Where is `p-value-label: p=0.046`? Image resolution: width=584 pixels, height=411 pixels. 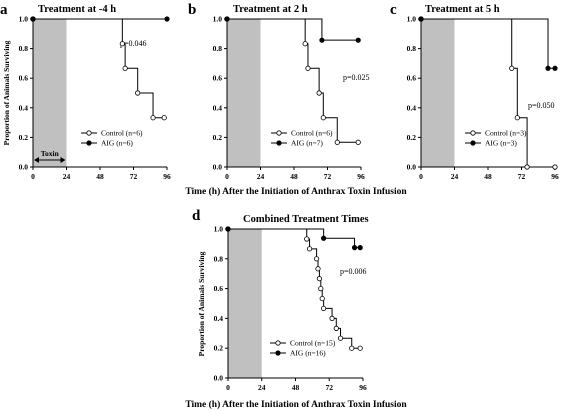 p-value-label: p=0.046 is located at coordinates (133, 43).